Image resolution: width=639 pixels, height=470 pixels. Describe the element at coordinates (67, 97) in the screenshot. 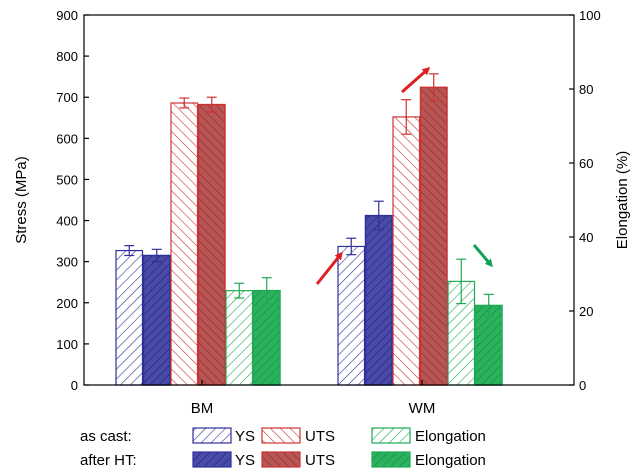

I see `y-left-tick-label: 700` at that location.